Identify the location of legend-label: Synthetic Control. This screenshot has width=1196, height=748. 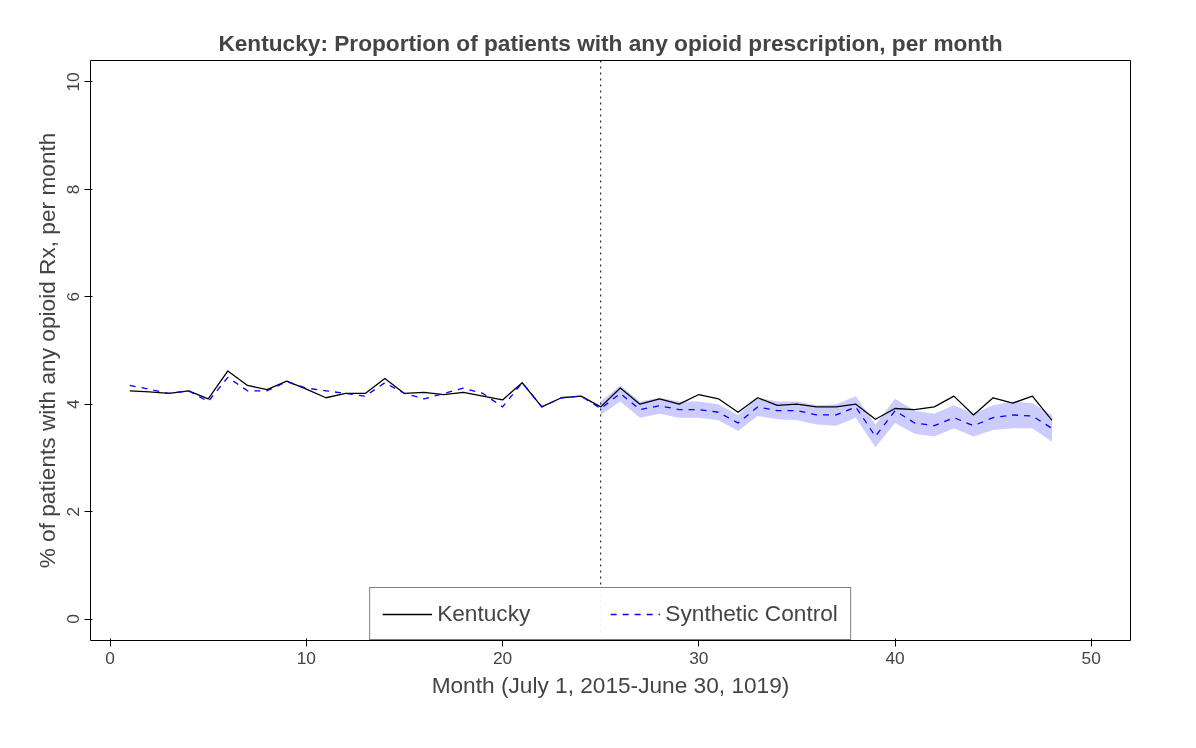
(751, 613).